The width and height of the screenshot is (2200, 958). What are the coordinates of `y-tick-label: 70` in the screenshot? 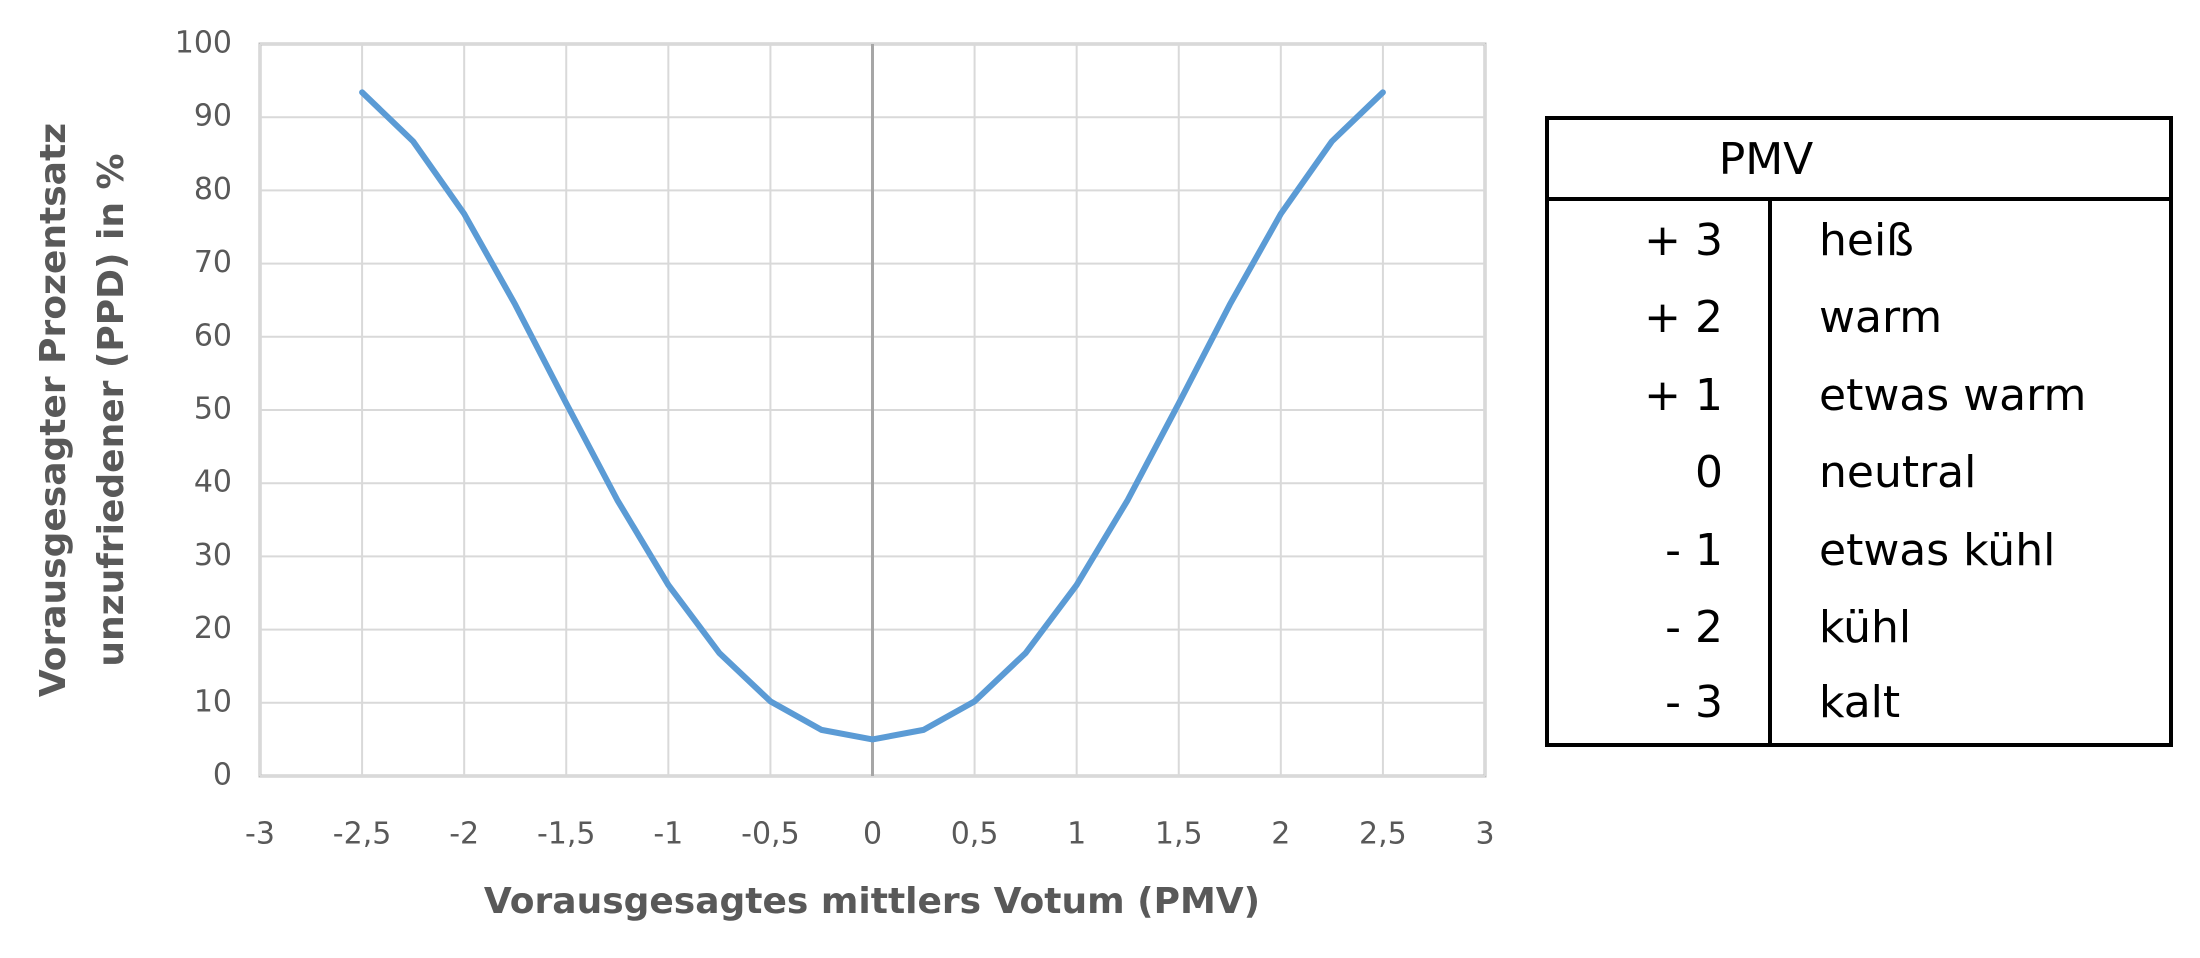 It's located at (213, 262).